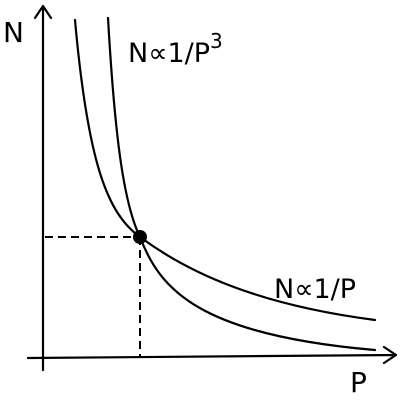  Describe the element at coordinates (169, 53) in the screenshot. I see `curve-label-text: N∝1/P` at that location.